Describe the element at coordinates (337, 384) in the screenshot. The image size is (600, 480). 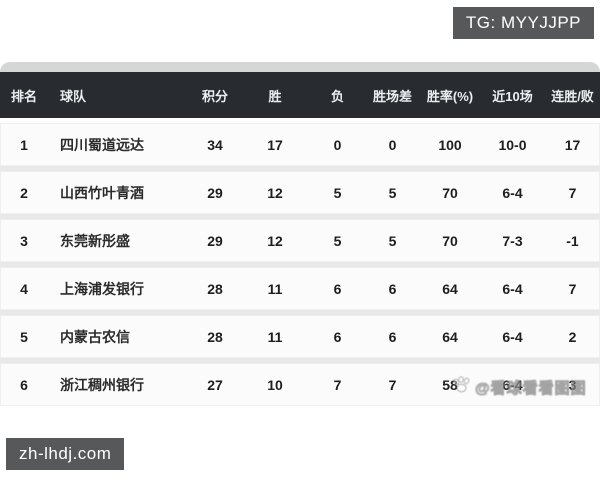
I see `losses-cell: 7` at that location.